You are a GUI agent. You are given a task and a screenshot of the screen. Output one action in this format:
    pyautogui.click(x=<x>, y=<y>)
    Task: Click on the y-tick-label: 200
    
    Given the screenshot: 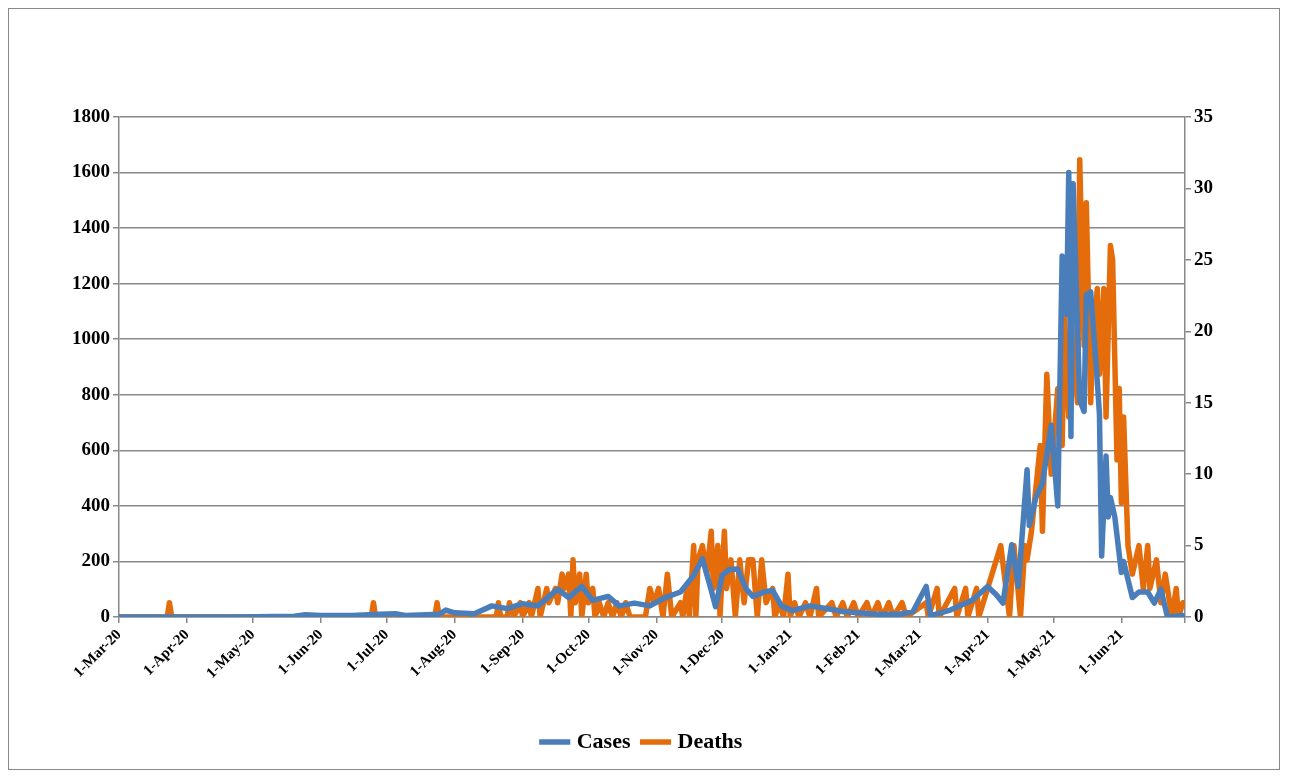 What is the action you would take?
    pyautogui.click(x=95, y=560)
    